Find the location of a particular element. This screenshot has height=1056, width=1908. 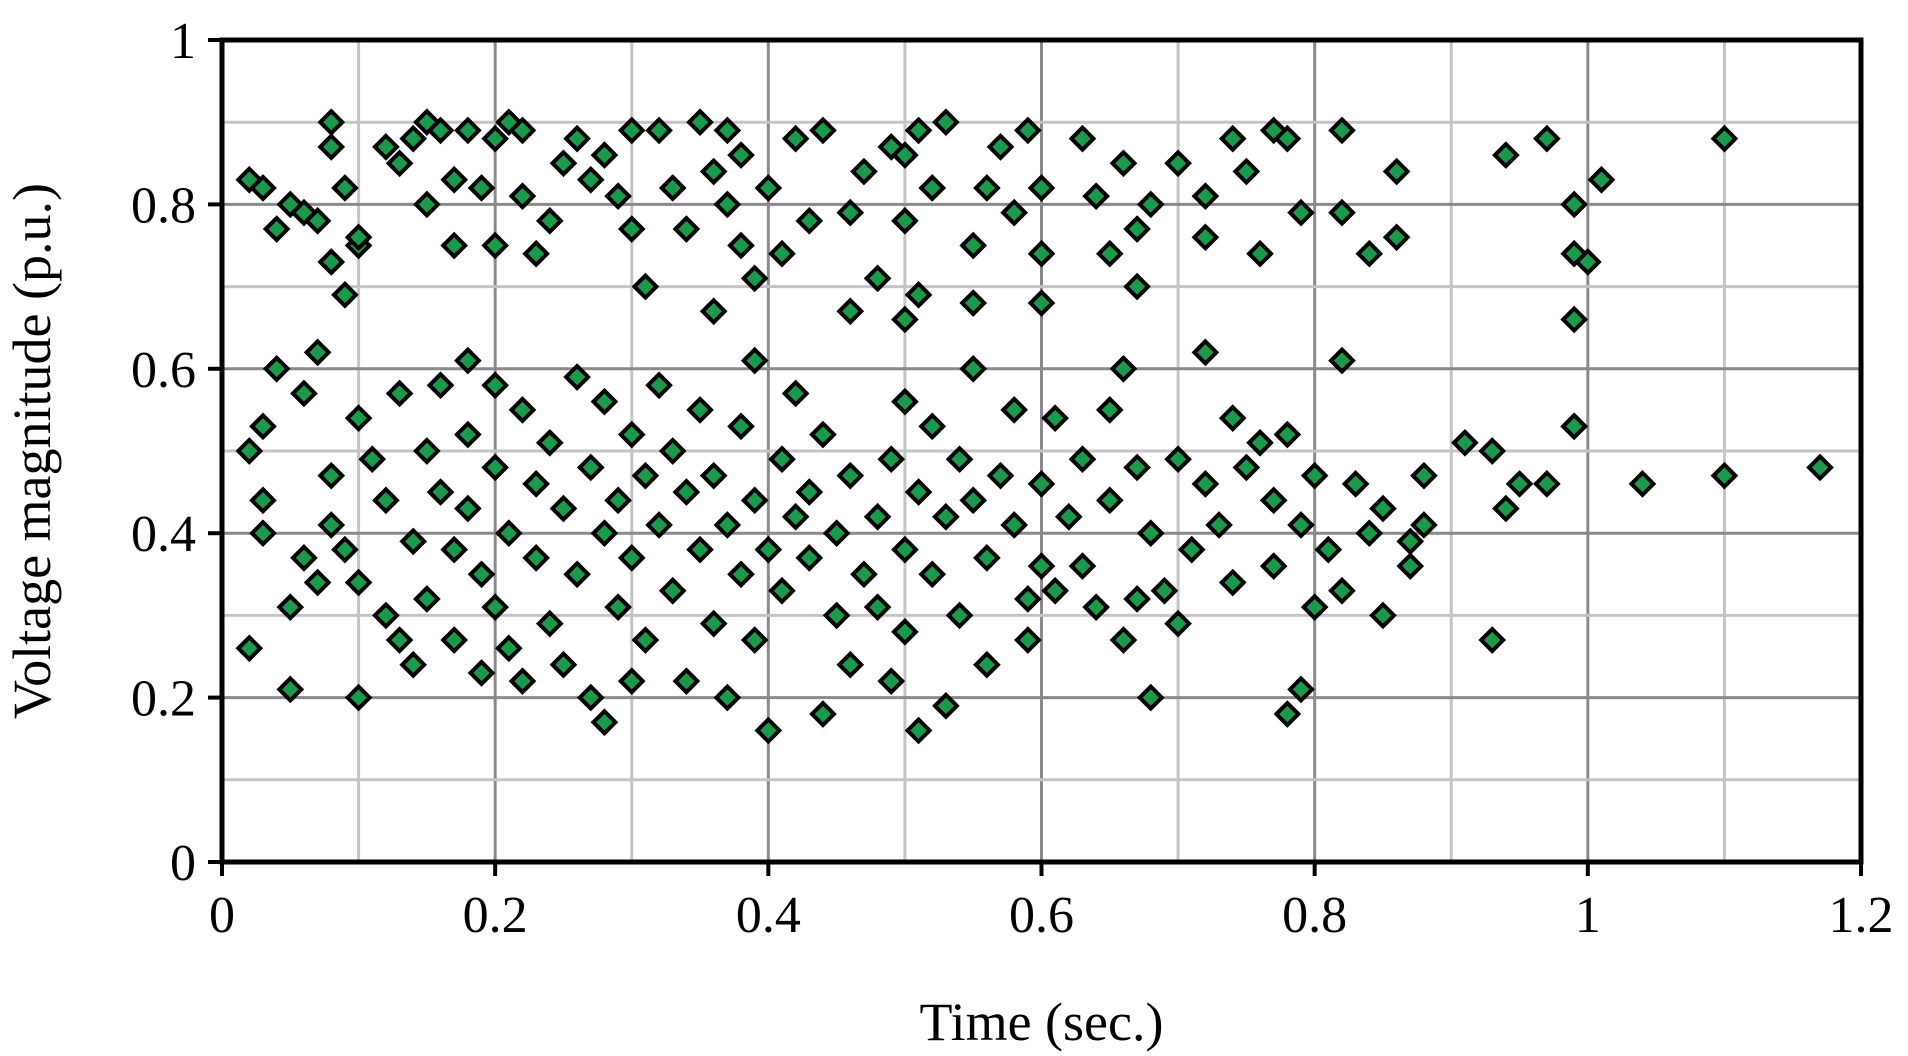

x-tick-label: 1 is located at coordinates (1588, 915).